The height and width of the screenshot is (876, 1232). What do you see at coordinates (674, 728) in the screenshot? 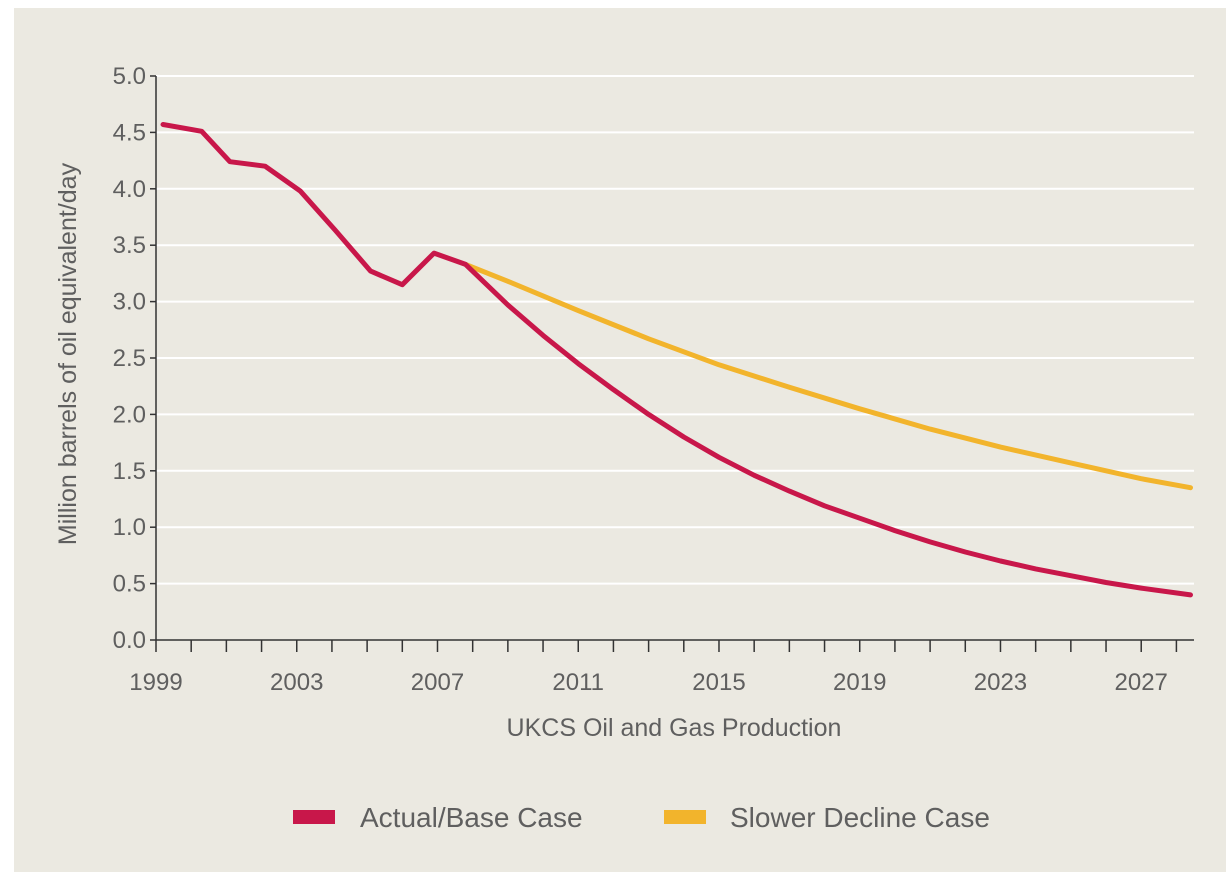
I see `x-axis-title: UKCS Oil and Gas Production` at bounding box center [674, 728].